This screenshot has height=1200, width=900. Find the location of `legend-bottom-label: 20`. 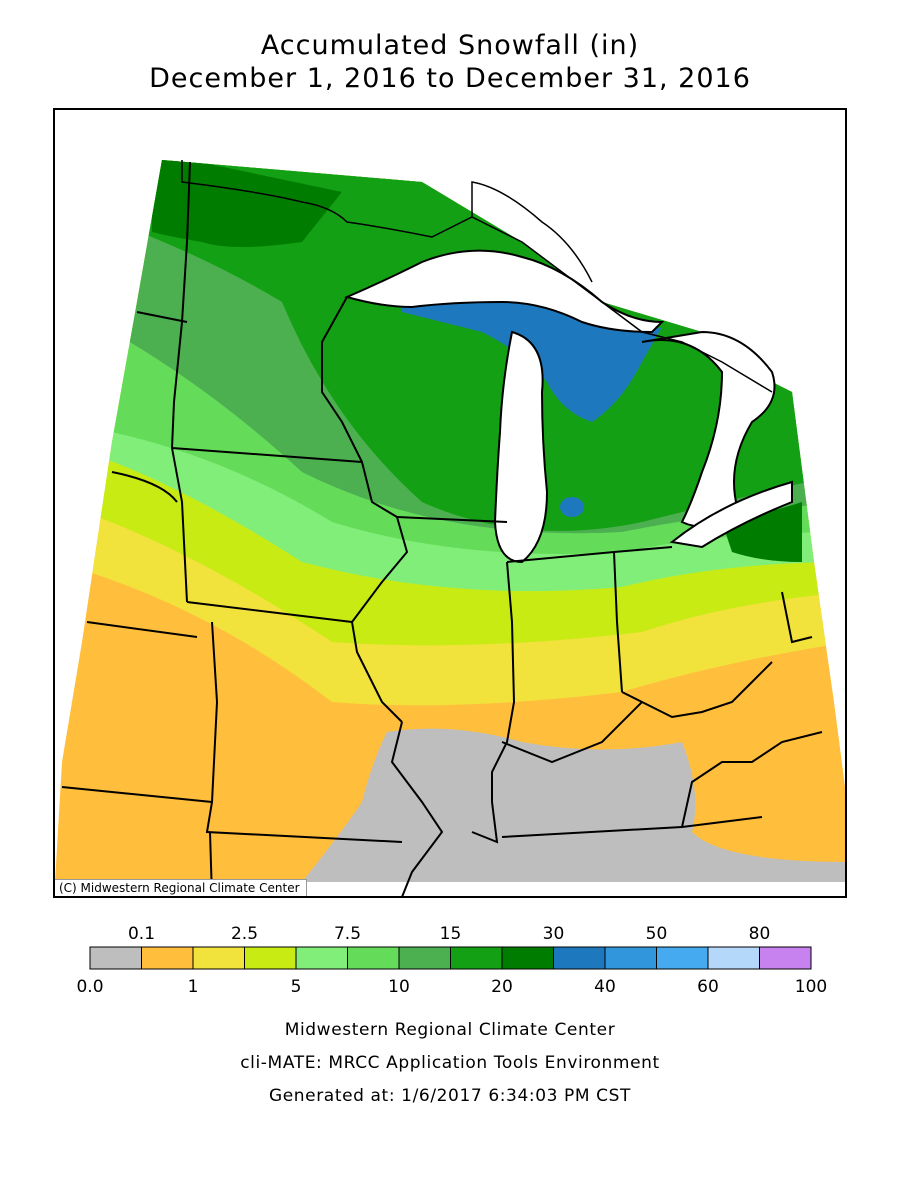

legend-bottom-label: 20 is located at coordinates (502, 987).